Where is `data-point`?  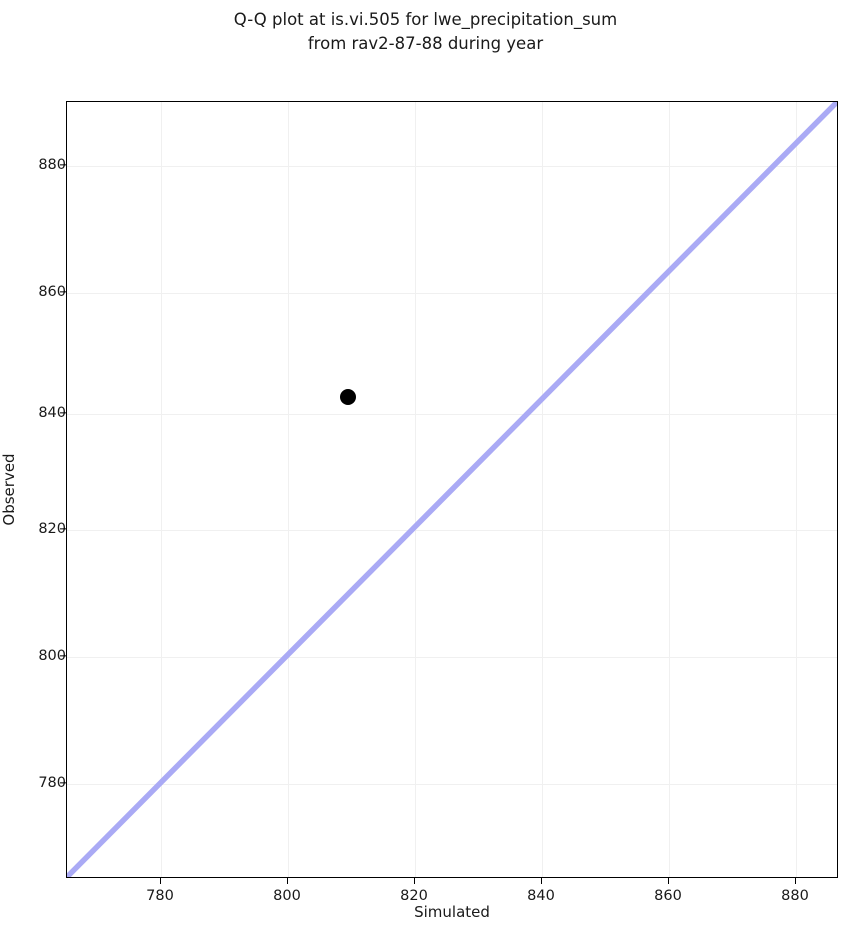
data-point is located at coordinates (348, 397).